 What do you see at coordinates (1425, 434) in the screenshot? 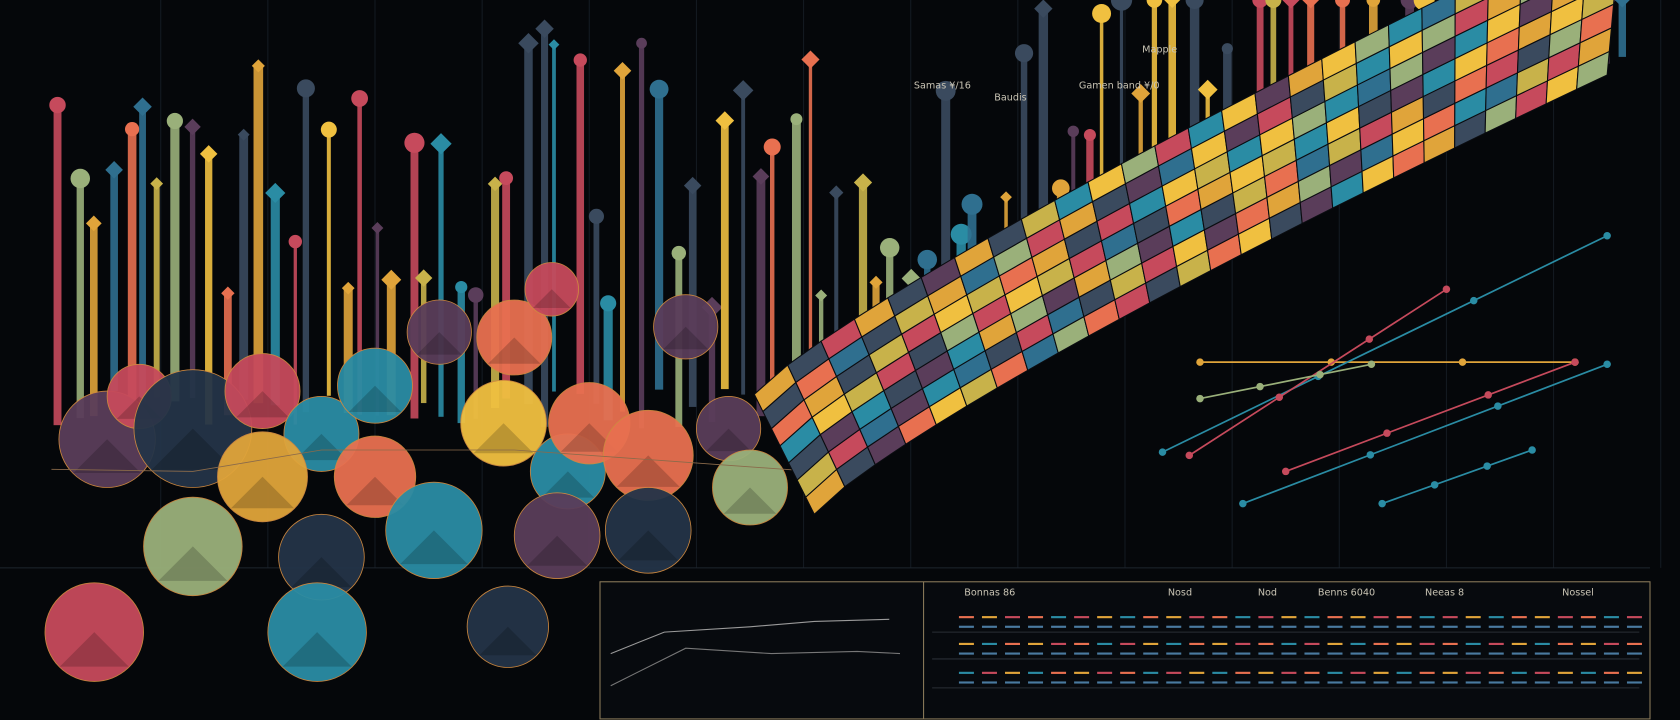
I see `trend-line` at bounding box center [1425, 434].